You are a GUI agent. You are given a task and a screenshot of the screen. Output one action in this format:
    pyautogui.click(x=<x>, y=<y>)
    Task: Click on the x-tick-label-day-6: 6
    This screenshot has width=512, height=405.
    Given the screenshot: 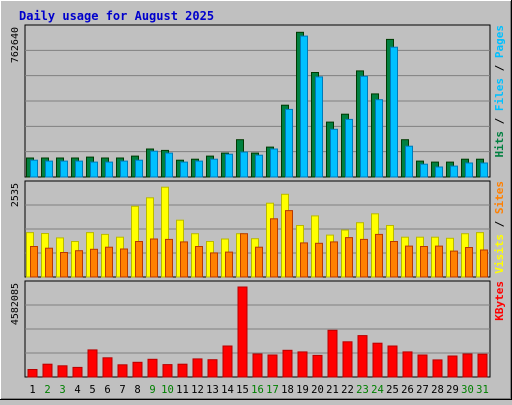 What is the action you would take?
    pyautogui.click(x=107, y=390)
    